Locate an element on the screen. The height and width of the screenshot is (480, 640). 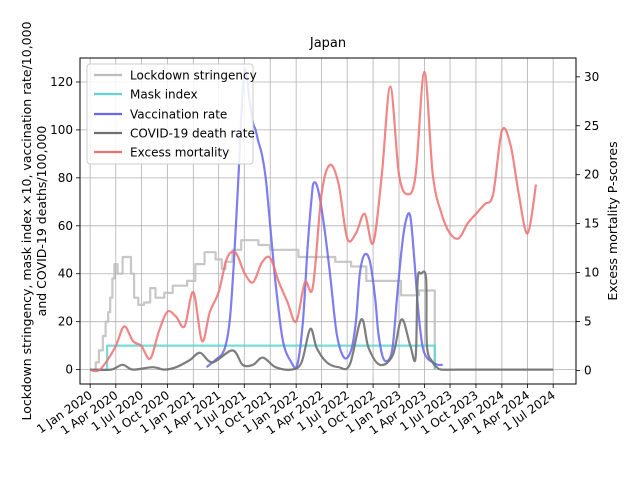
y-tick-label-left: 20 is located at coordinates (65, 322).